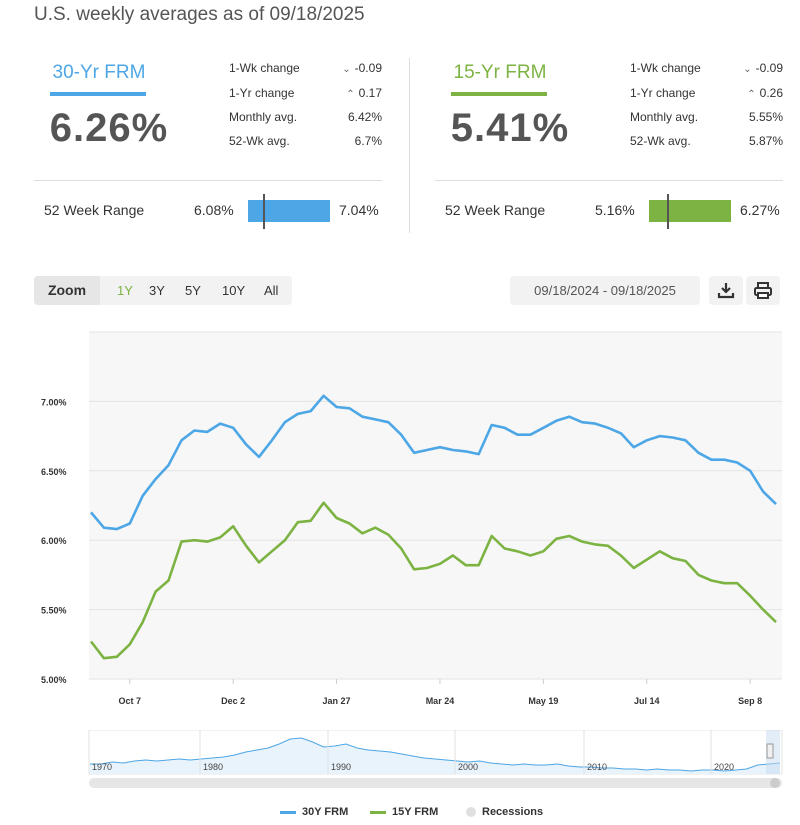 This screenshot has width=800, height=825. I want to click on print-icon, so click(763, 290).